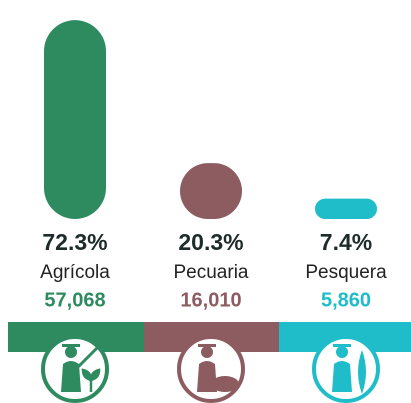 Image resolution: width=411 pixels, height=403 pixels. Describe the element at coordinates (75, 272) in the screenshot. I see `category-label: Agrícola` at that location.